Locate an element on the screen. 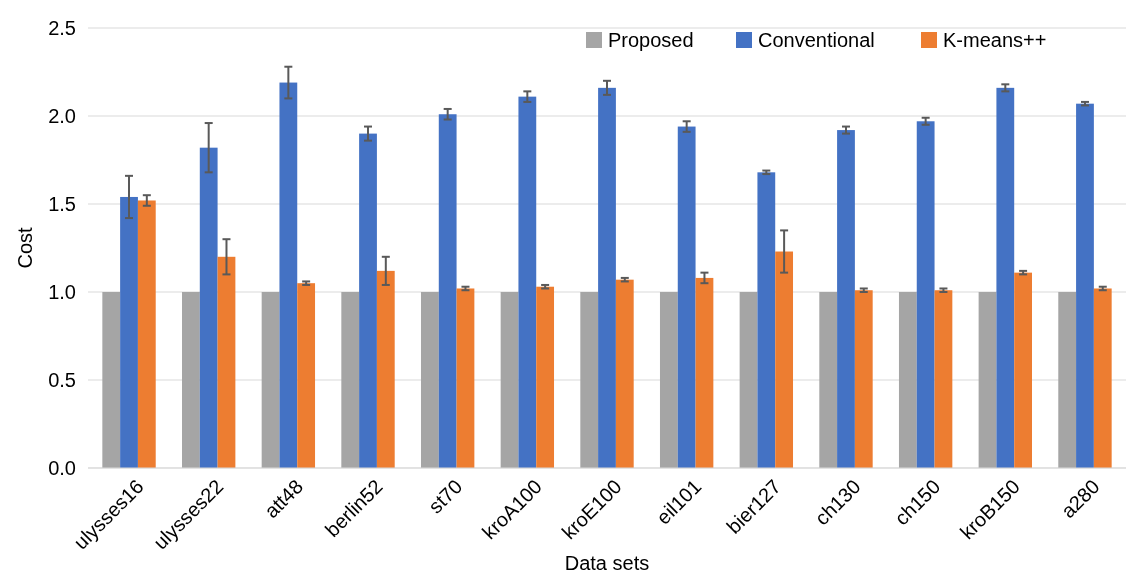 The height and width of the screenshot is (579, 1144). y-tick-label: 2.0 is located at coordinates (62, 116).